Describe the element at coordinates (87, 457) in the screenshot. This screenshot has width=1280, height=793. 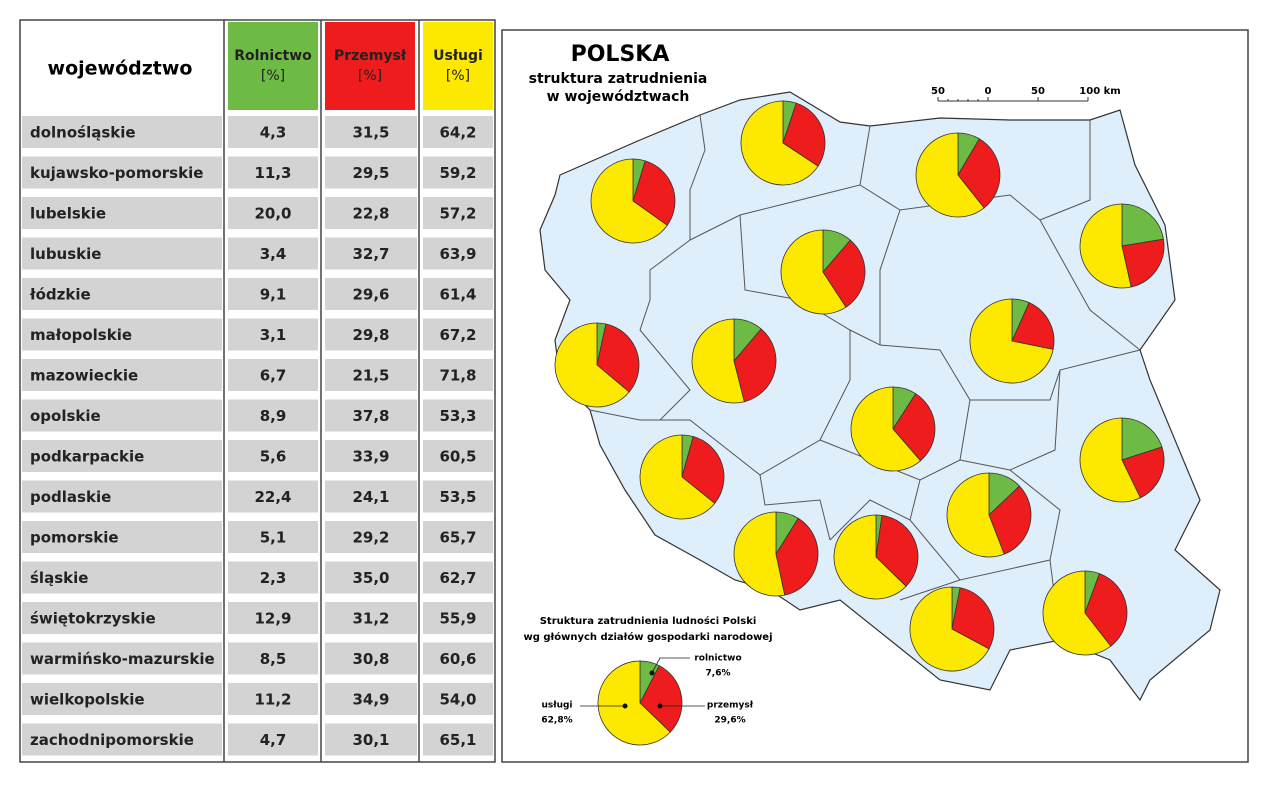
I see `region-name: podkarpackie` at that location.